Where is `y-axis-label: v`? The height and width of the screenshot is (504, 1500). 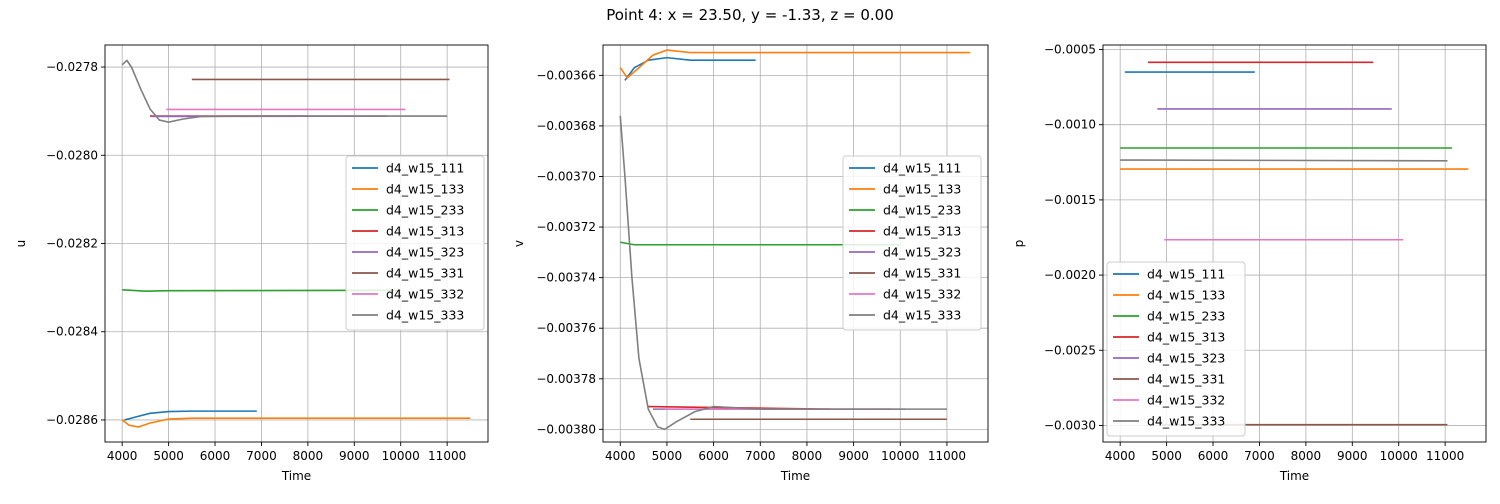 y-axis-label: v is located at coordinates (519, 243).